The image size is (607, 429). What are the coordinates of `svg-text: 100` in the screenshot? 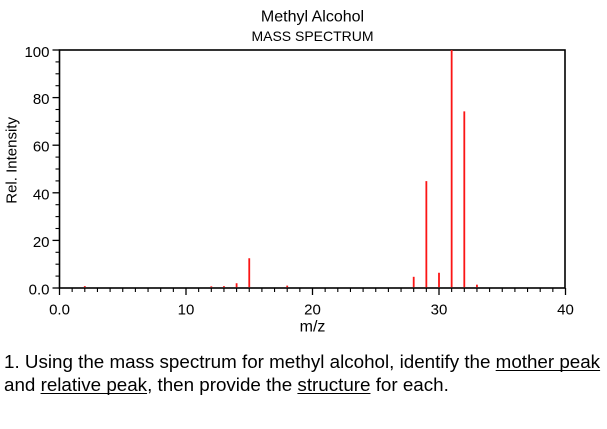 It's located at (36, 52).